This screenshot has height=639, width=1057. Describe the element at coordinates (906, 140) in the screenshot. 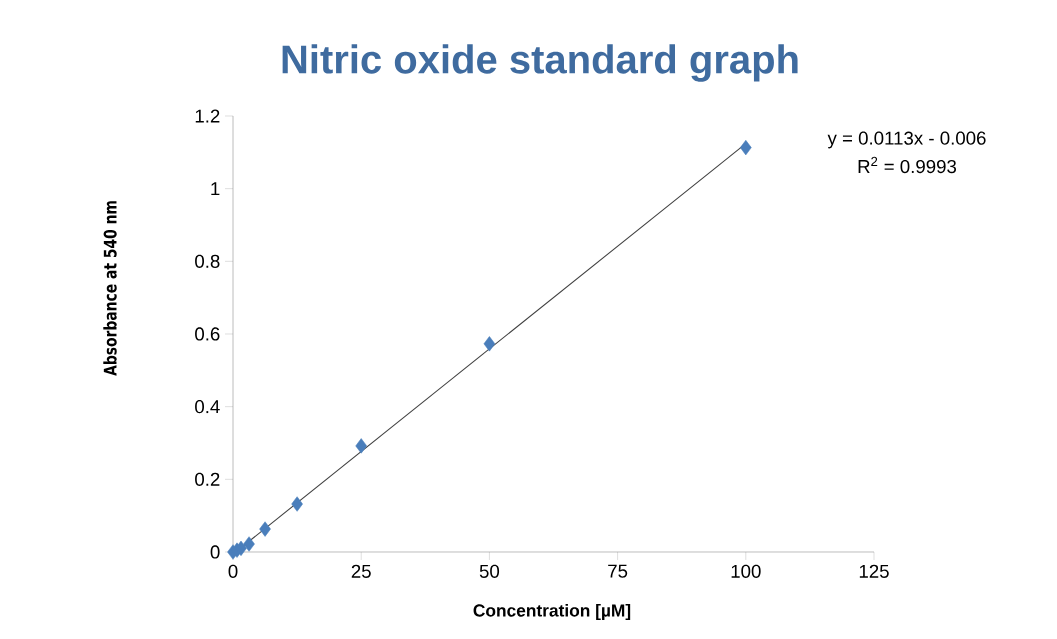

I see `annotation: y = 0.0113x - 0.006` at that location.